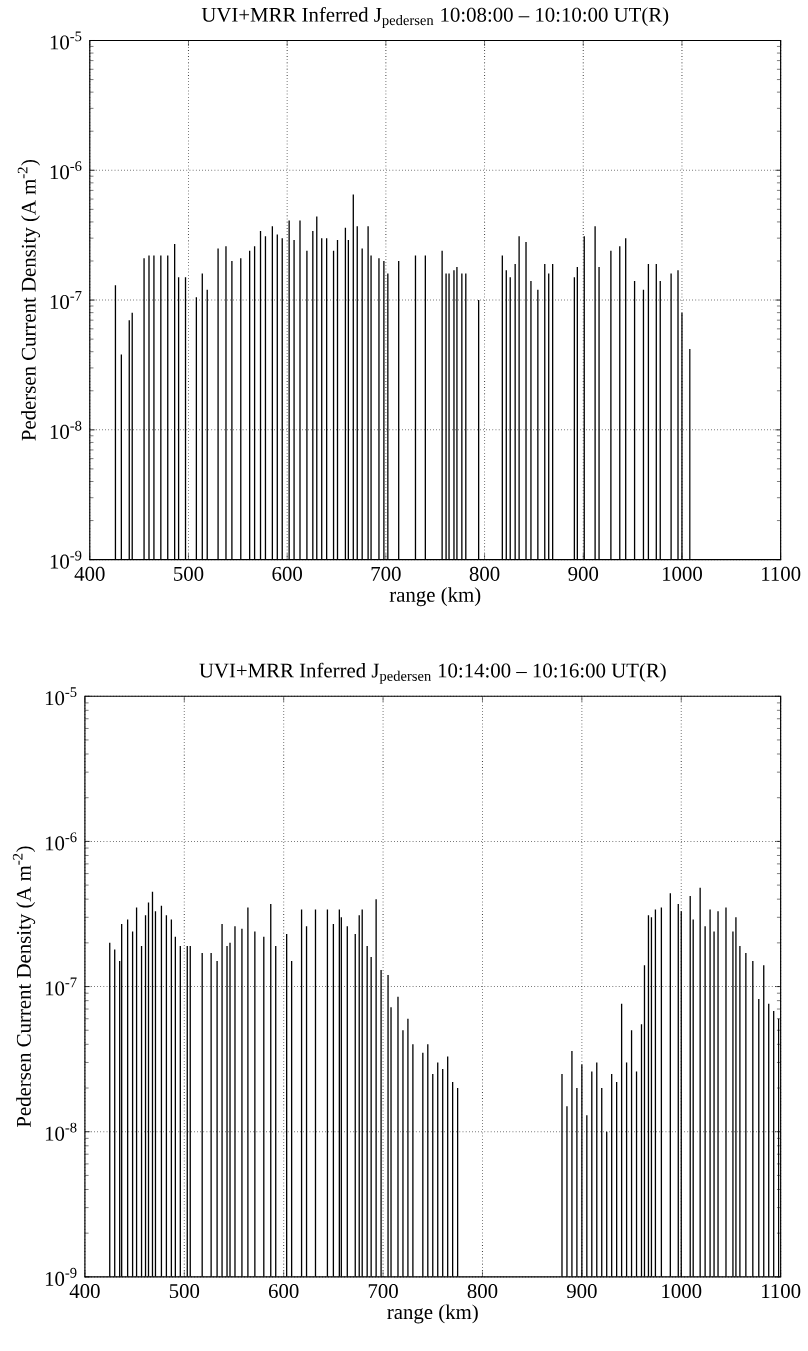 Image resolution: width=808 pixels, height=1351 pixels. Describe the element at coordinates (435, 17) in the screenshot. I see `chart-title: UVI+MRR Inferred J$_{pedersen}$ 10:08:00 – 10:10:00 UT(R)` at that location.